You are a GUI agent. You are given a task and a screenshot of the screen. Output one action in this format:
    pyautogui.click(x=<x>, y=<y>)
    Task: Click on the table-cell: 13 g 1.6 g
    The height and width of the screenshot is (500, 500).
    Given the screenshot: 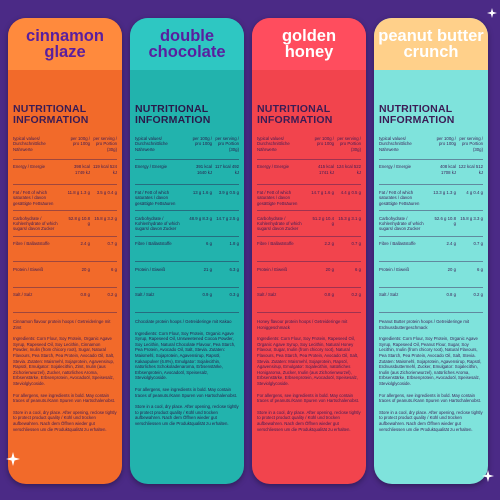 What is the action you would take?
    pyautogui.click(x=202, y=193)
    